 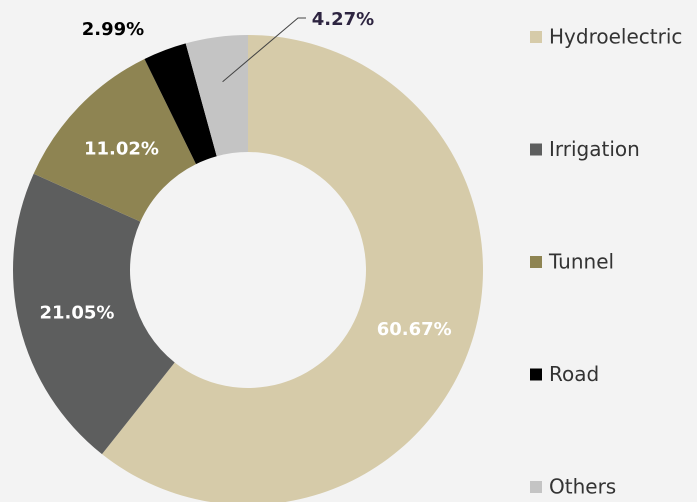 I want to click on legend-label: Tunnel, so click(x=581, y=262).